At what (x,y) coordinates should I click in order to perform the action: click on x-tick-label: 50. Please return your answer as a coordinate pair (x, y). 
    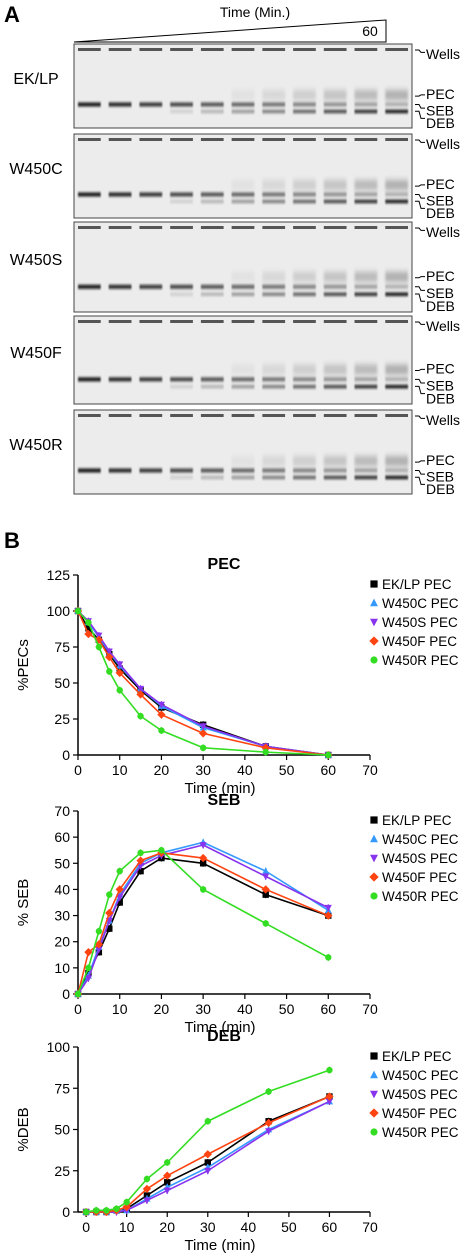
    Looking at the image, I should click on (287, 1009).